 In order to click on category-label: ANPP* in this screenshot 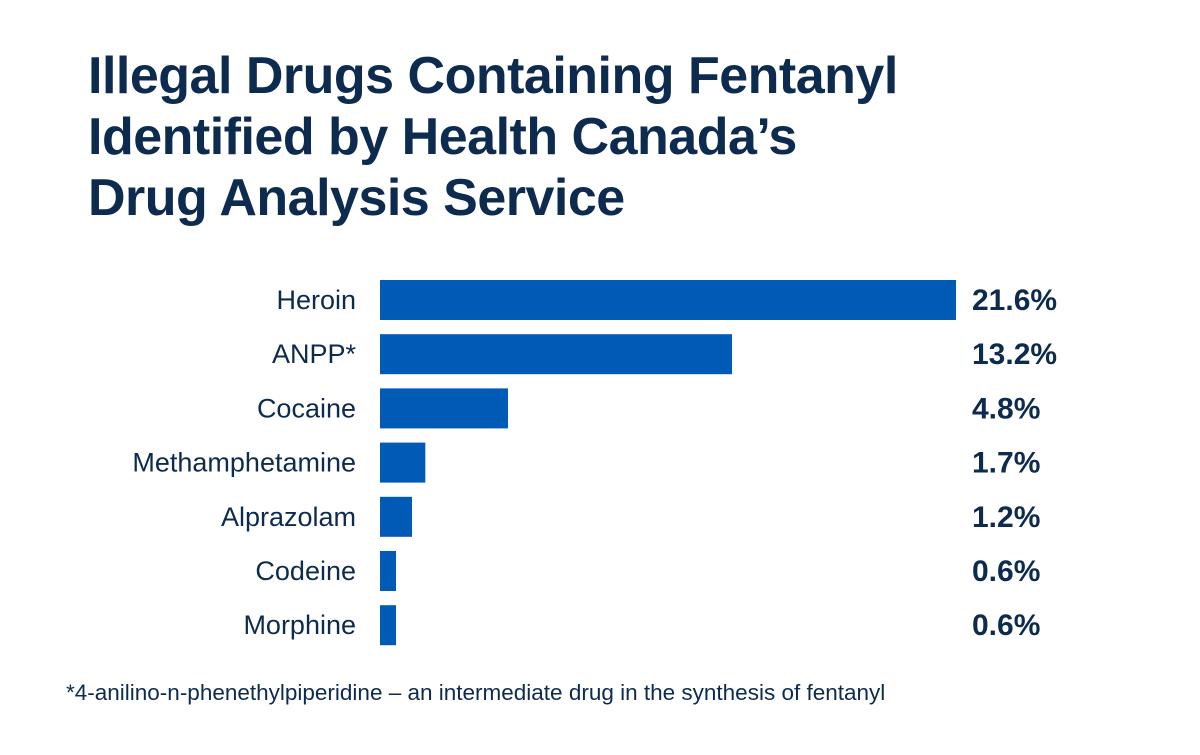, I will do `click(314, 354)`.